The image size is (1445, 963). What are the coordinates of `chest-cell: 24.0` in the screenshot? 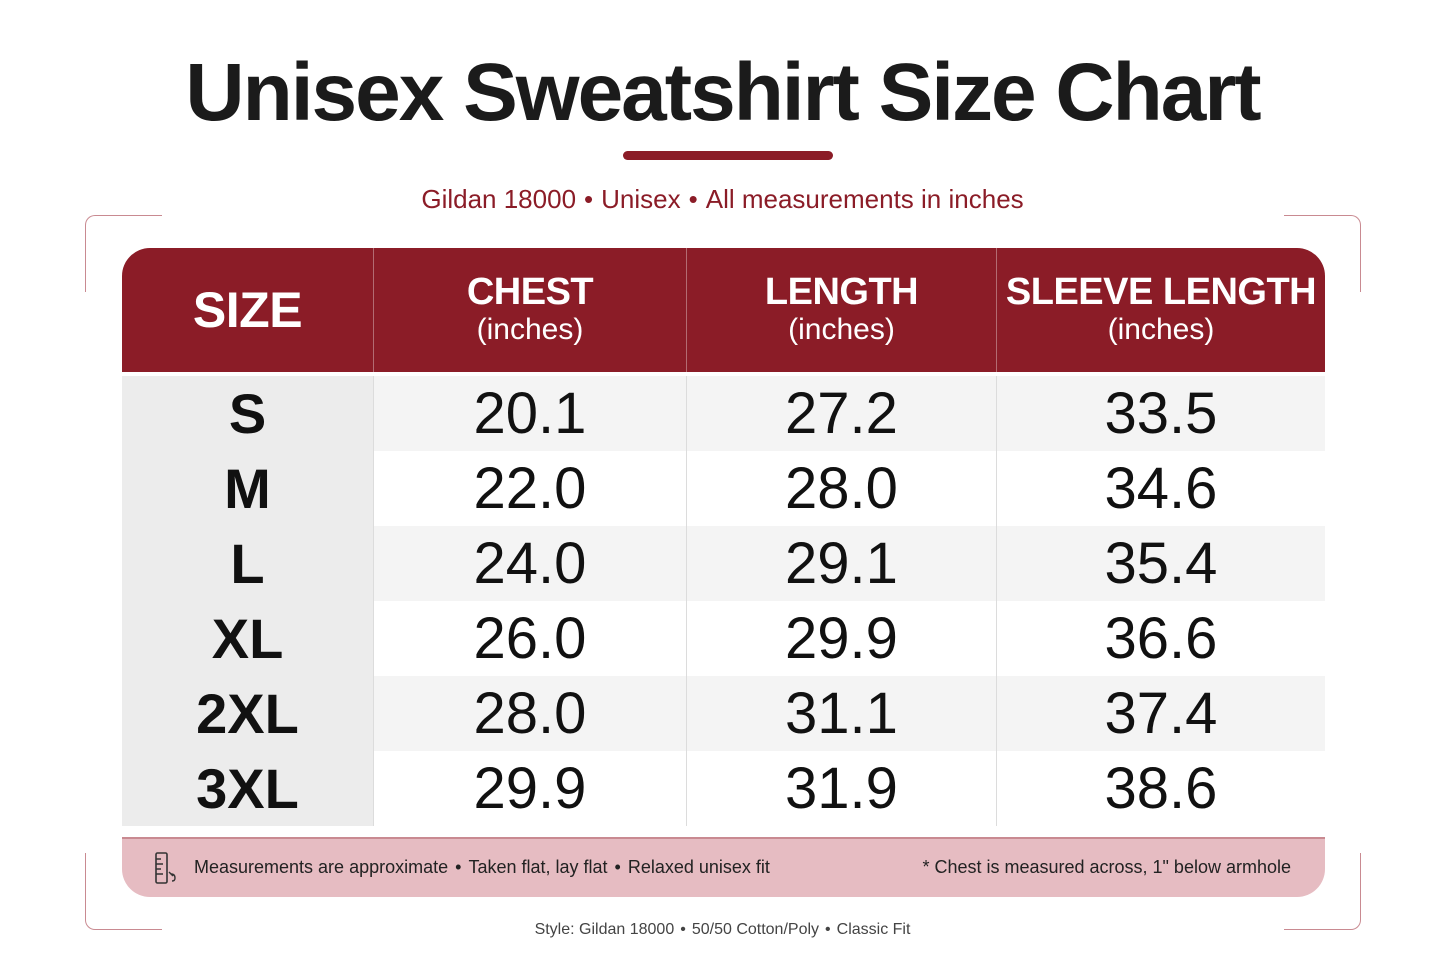 It's located at (530, 563).